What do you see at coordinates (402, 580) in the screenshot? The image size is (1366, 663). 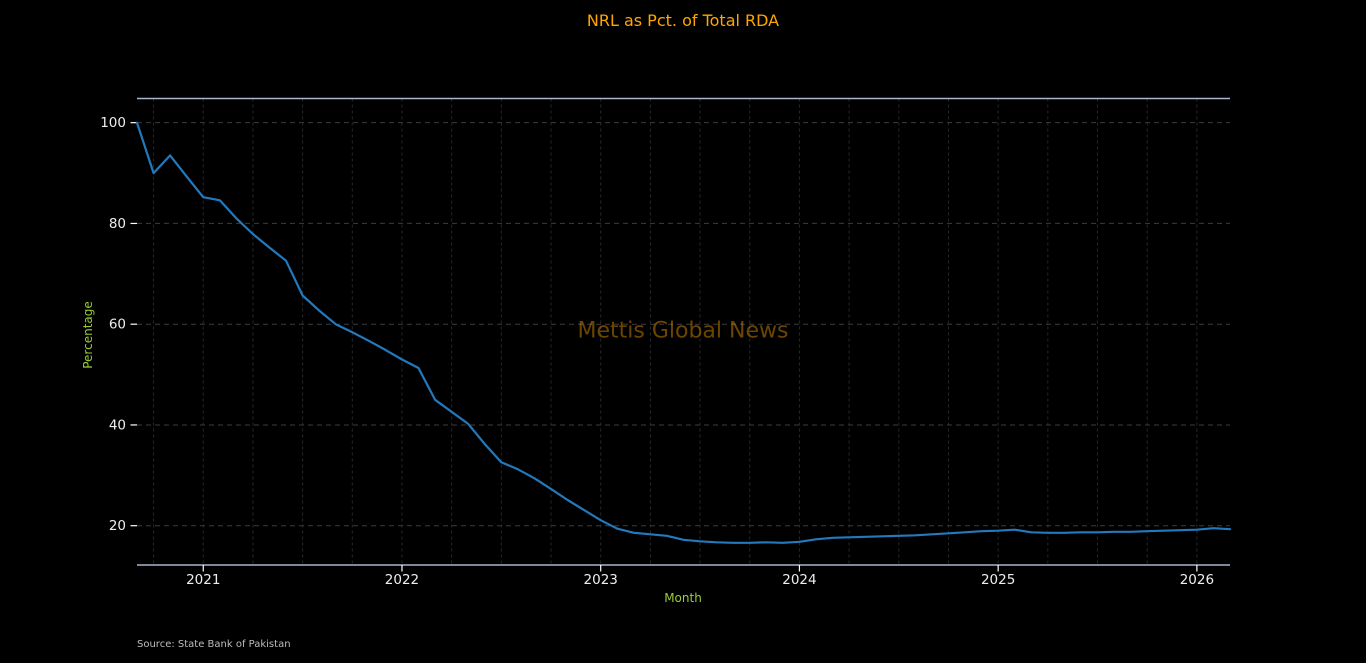 I see `x-tick-label: 2022` at bounding box center [402, 580].